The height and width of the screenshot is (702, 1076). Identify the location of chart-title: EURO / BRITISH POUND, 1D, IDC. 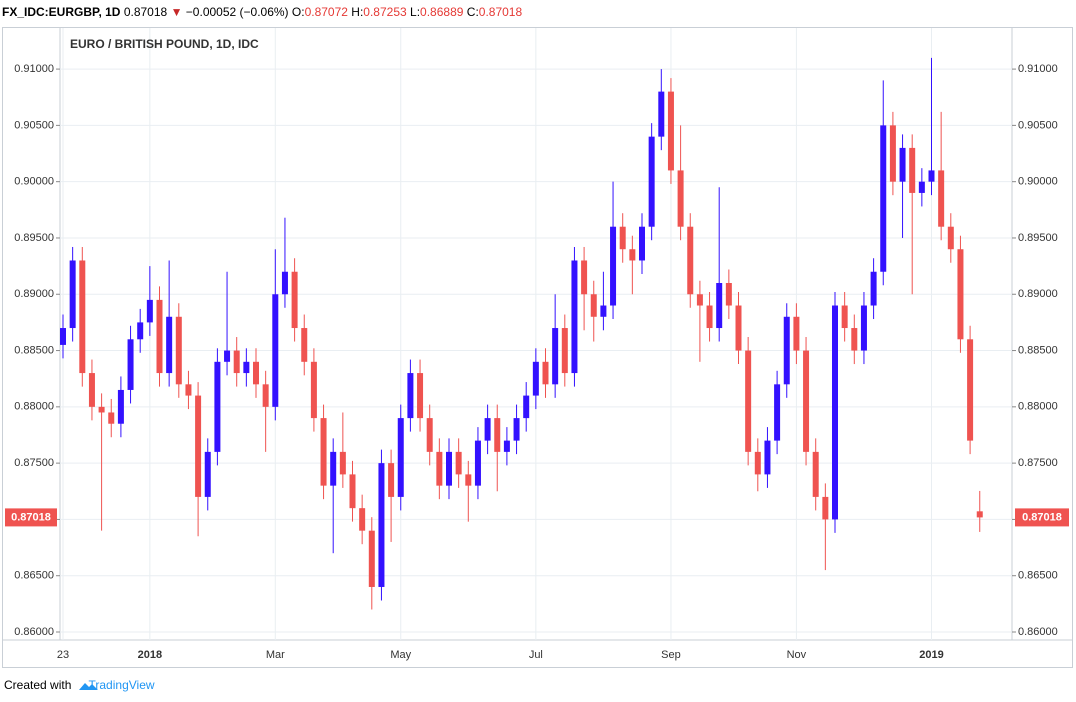
(164, 44).